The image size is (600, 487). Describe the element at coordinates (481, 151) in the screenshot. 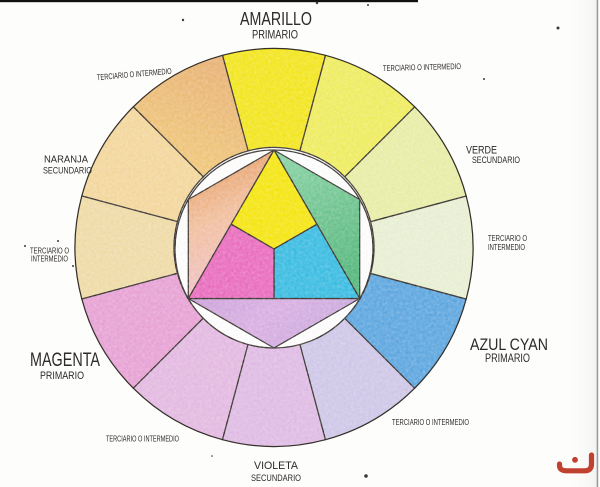

I see `svg-text: VERDE` at that location.